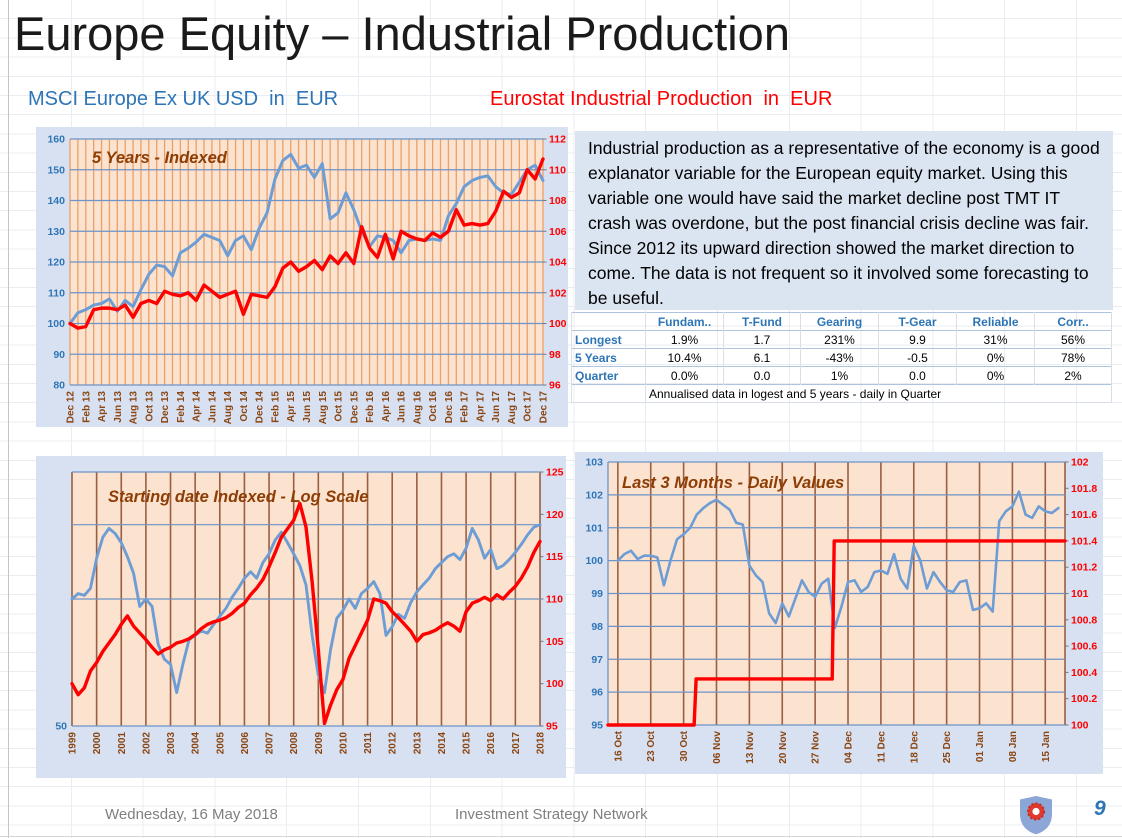 The height and width of the screenshot is (838, 1122). I want to click on svg-text: 100.8, so click(1084, 620).